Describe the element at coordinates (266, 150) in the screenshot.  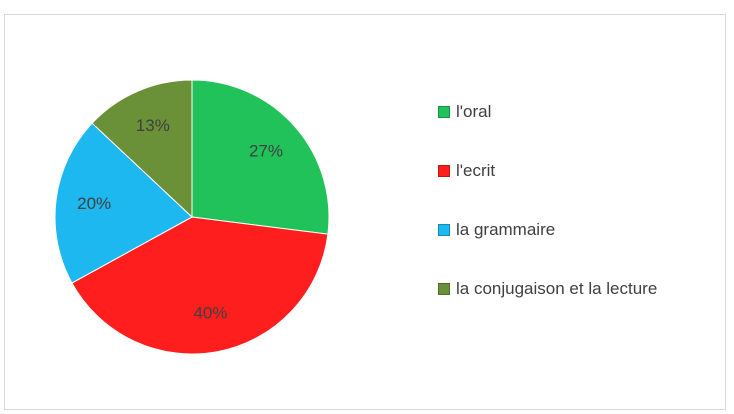
I see `data-label: 27%` at that location.